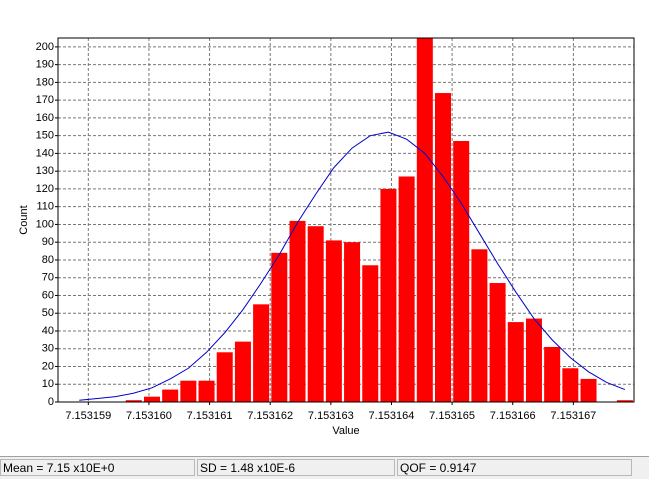 The width and height of the screenshot is (649, 479). What do you see at coordinates (45, 65) in the screenshot?
I see `y-tick-label: 190` at bounding box center [45, 65].